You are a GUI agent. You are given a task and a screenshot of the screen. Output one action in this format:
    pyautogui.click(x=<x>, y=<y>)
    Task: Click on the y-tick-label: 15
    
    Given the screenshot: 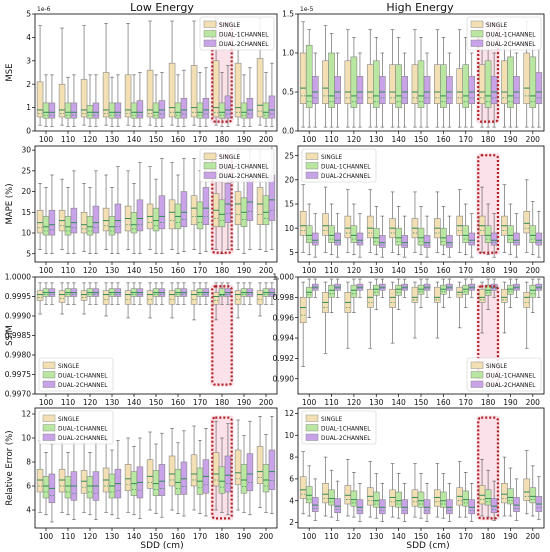 What is the action you would take?
    pyautogui.click(x=26, y=212)
    